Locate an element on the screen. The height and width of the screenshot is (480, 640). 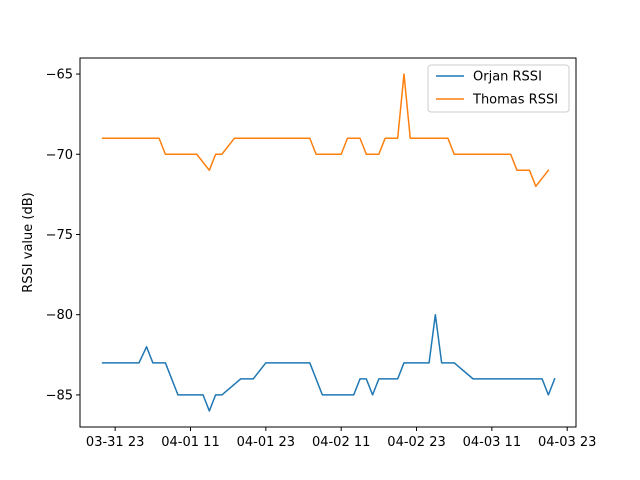
legend-label: Orjan RSSI is located at coordinates (507, 77).